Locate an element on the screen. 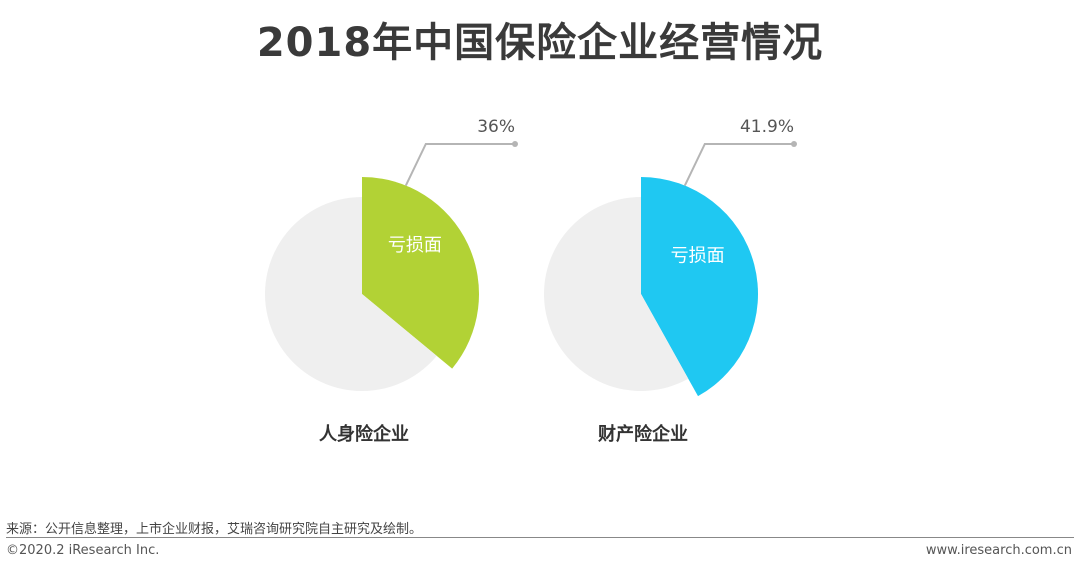  source-note: 来源：公开信息整理，上市企业财报，艾瑞咨询研究院自主研究及绘制。 is located at coordinates (214, 529).